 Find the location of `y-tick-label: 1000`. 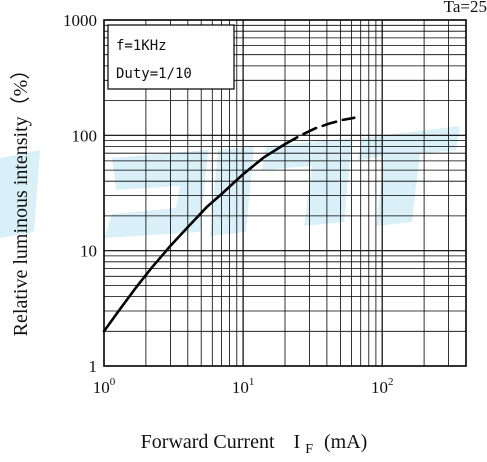

y-tick-label: 1000 is located at coordinates (80, 20).